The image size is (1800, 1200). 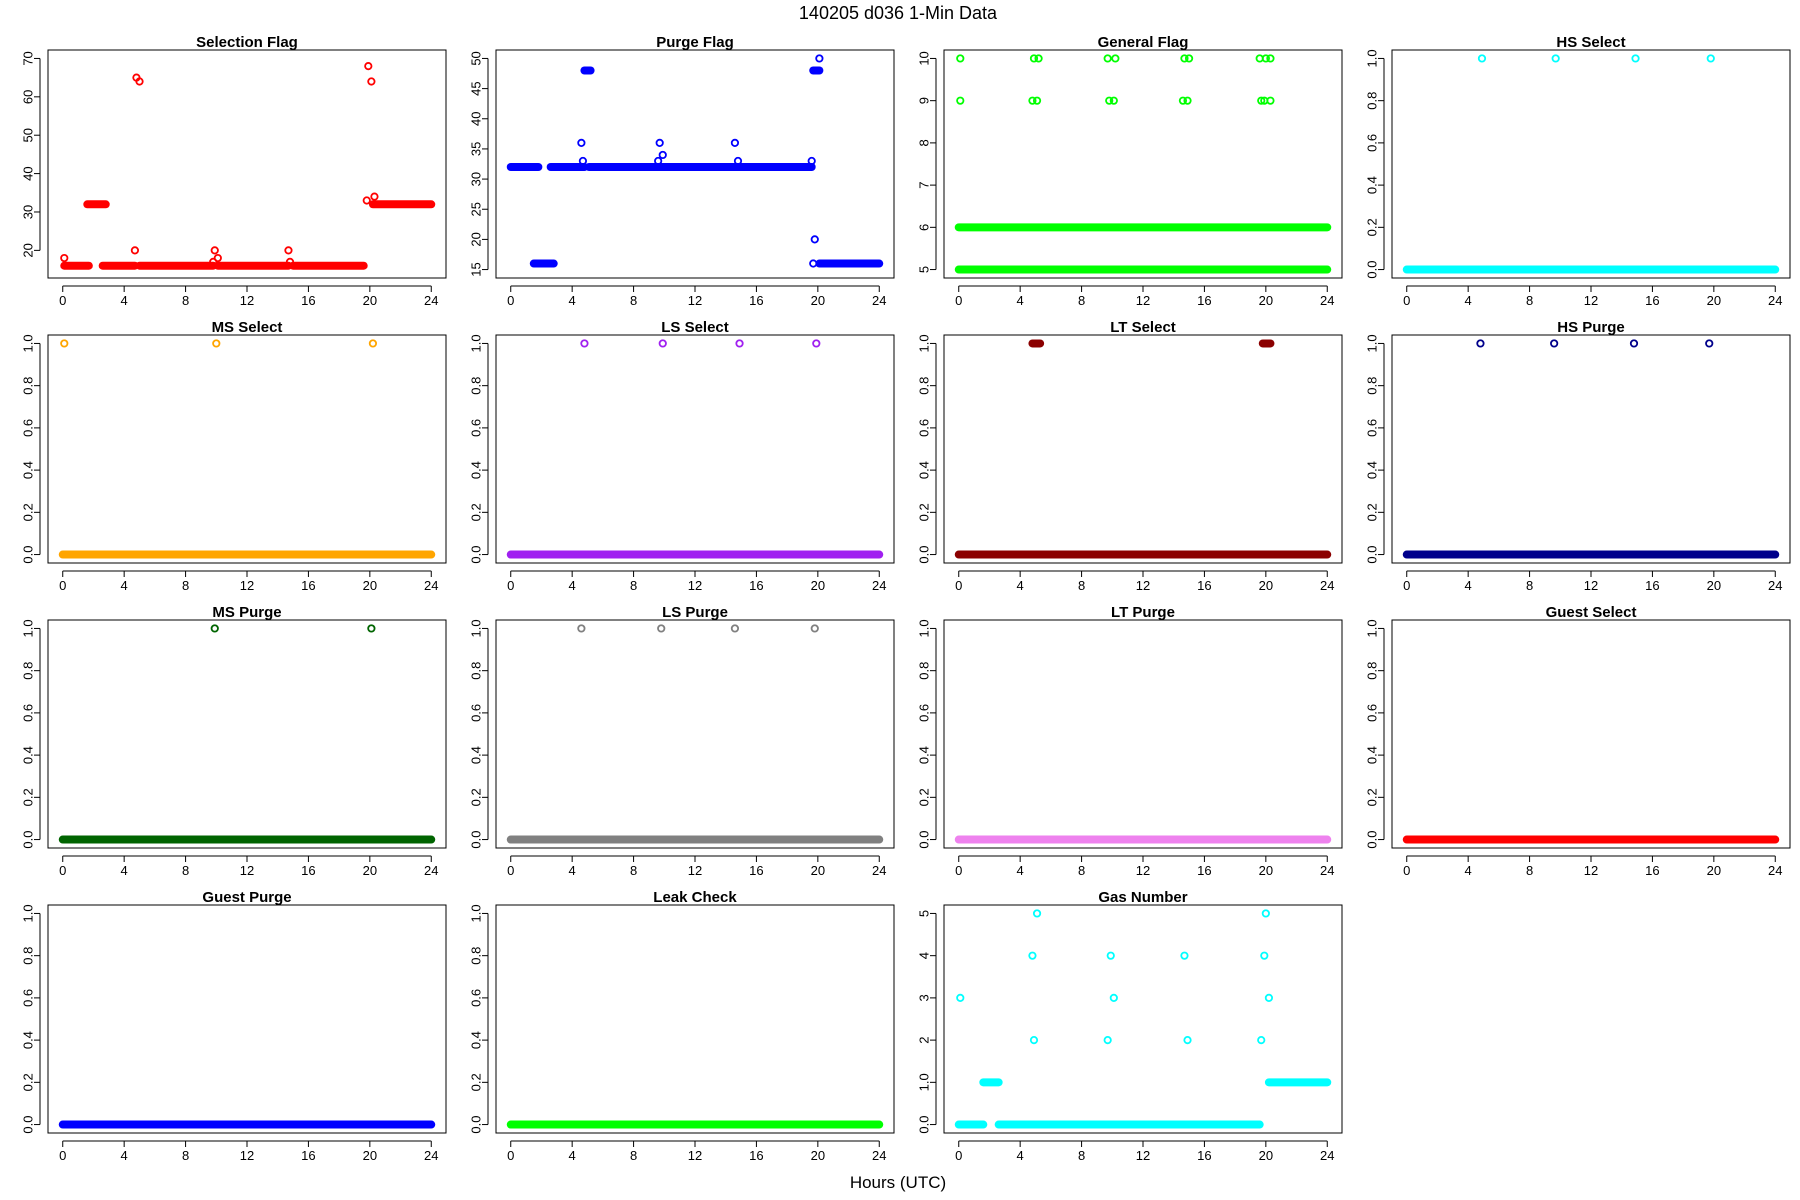 What do you see at coordinates (28, 470) in the screenshot?
I see `y-tick-label: 0.4` at bounding box center [28, 470].